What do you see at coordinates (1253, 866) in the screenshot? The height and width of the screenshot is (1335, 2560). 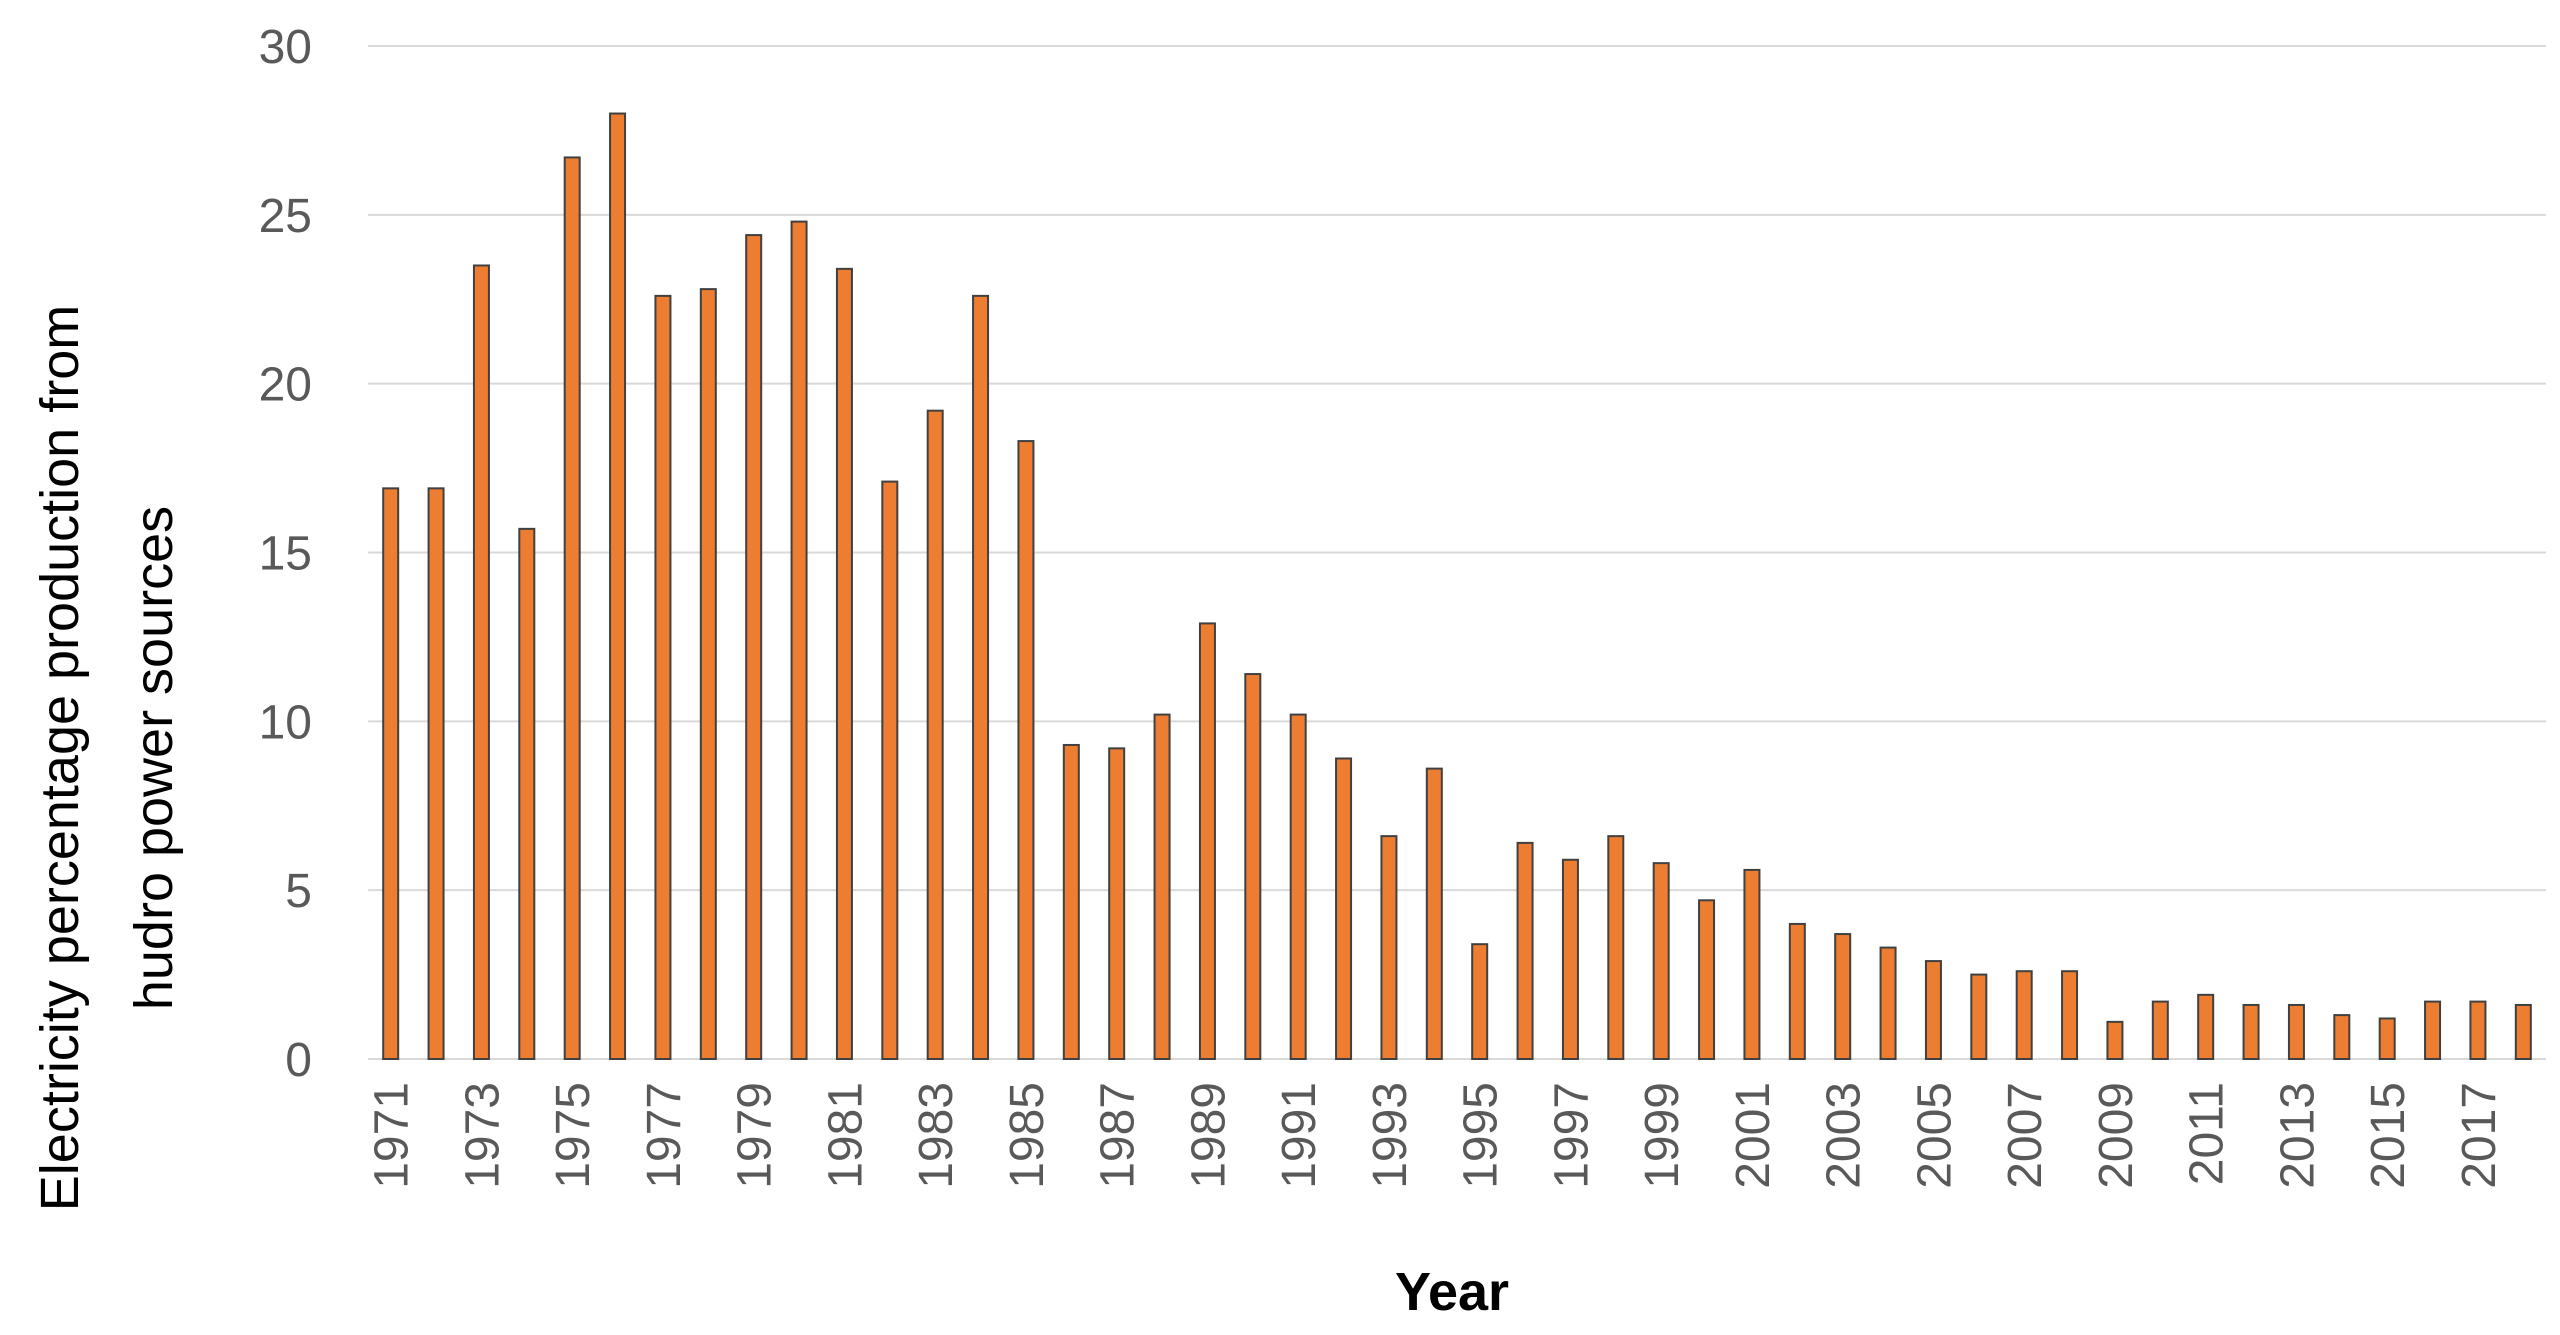 I see `bar-1990` at bounding box center [1253, 866].